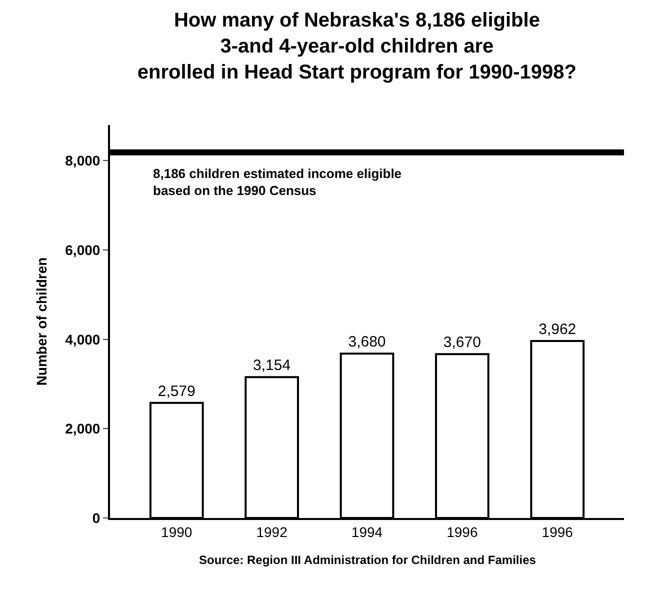 Image resolution: width=649 pixels, height=593 pixels. I want to click on x-tick-label: 1992, so click(272, 532).